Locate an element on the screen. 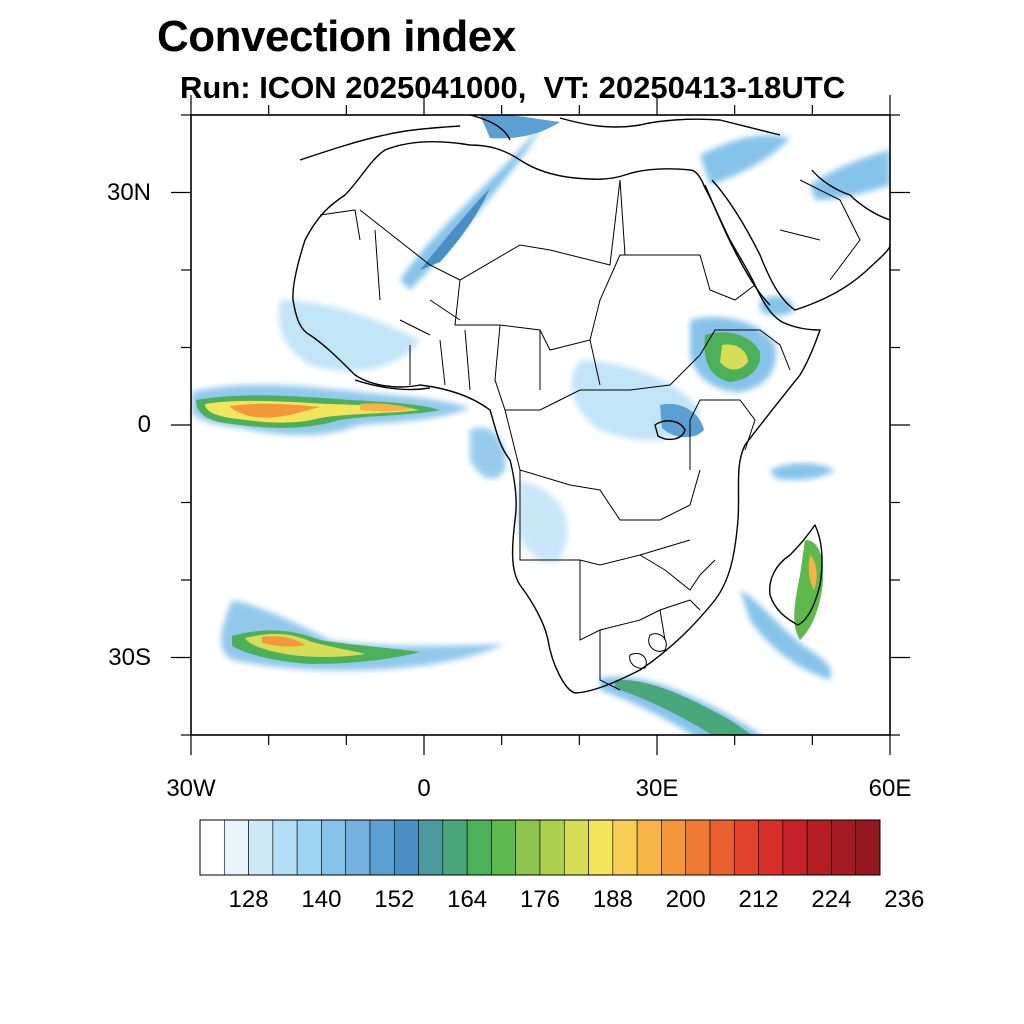 The image size is (1024, 1024). colorbar-label: 224 is located at coordinates (831, 899).